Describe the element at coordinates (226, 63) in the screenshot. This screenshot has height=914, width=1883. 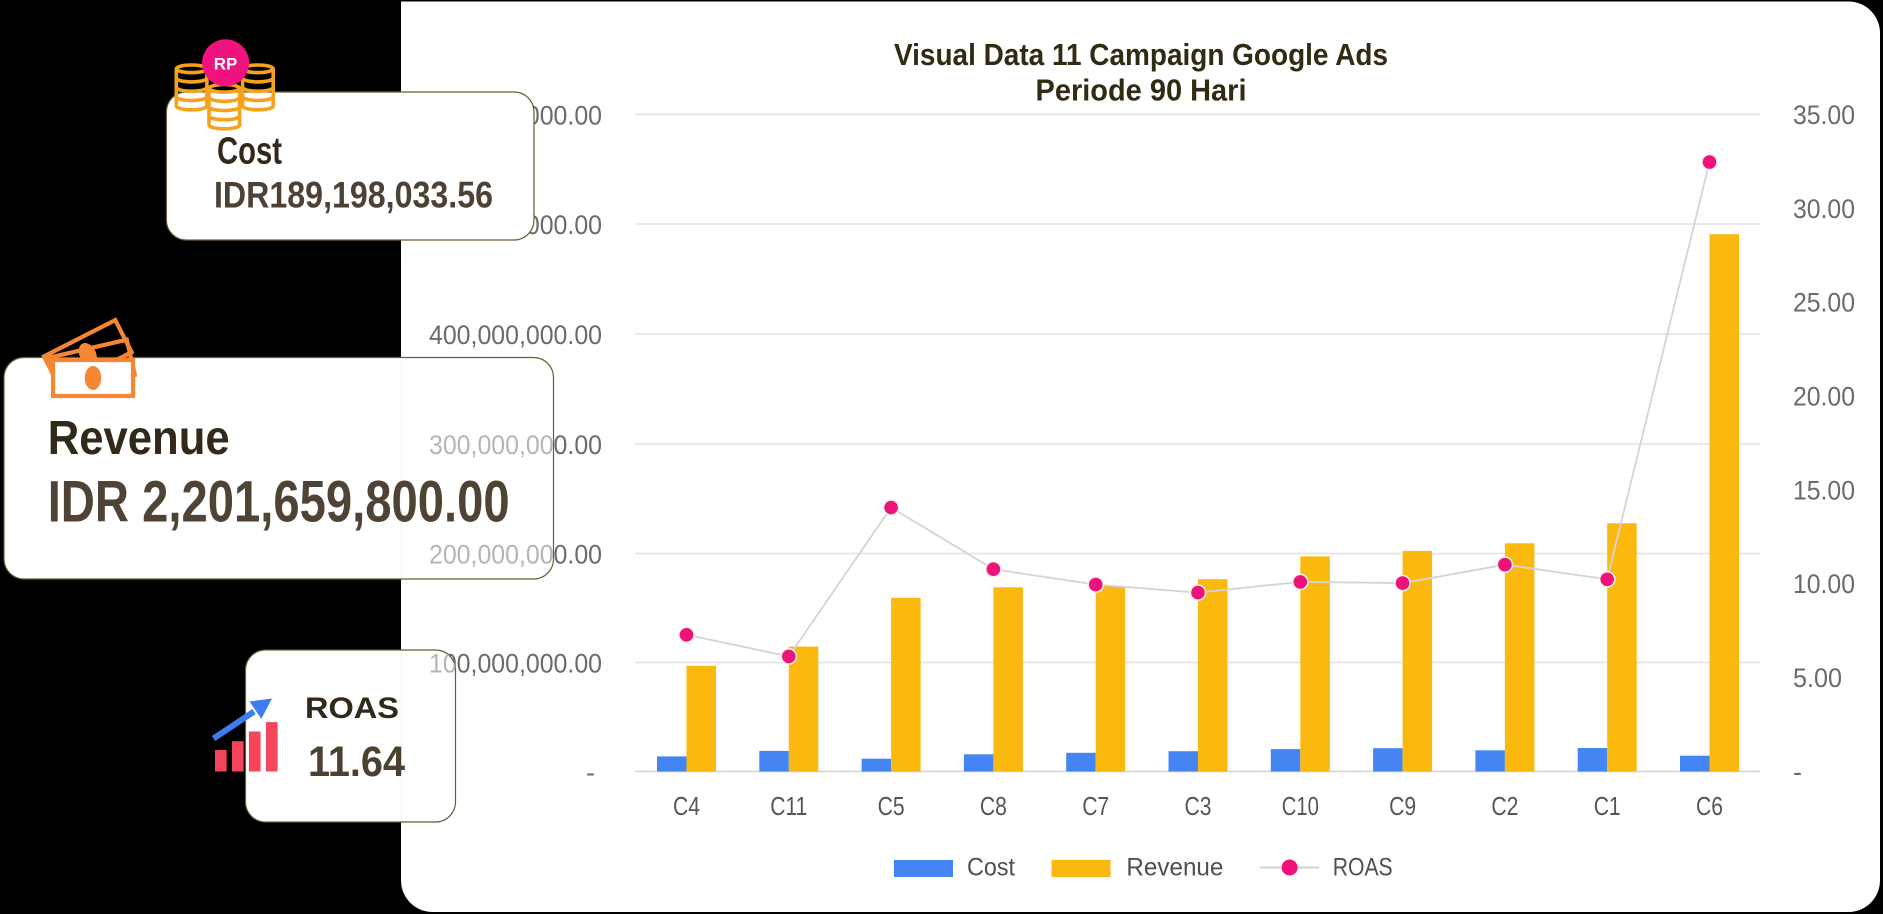
I see `svg-text: RP` at that location.